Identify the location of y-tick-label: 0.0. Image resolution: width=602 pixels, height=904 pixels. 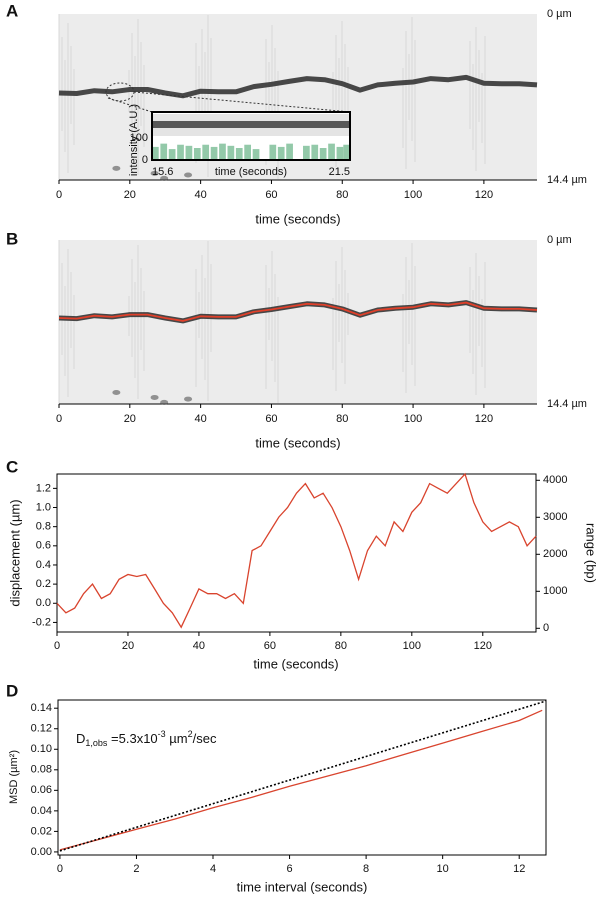
(43, 603).